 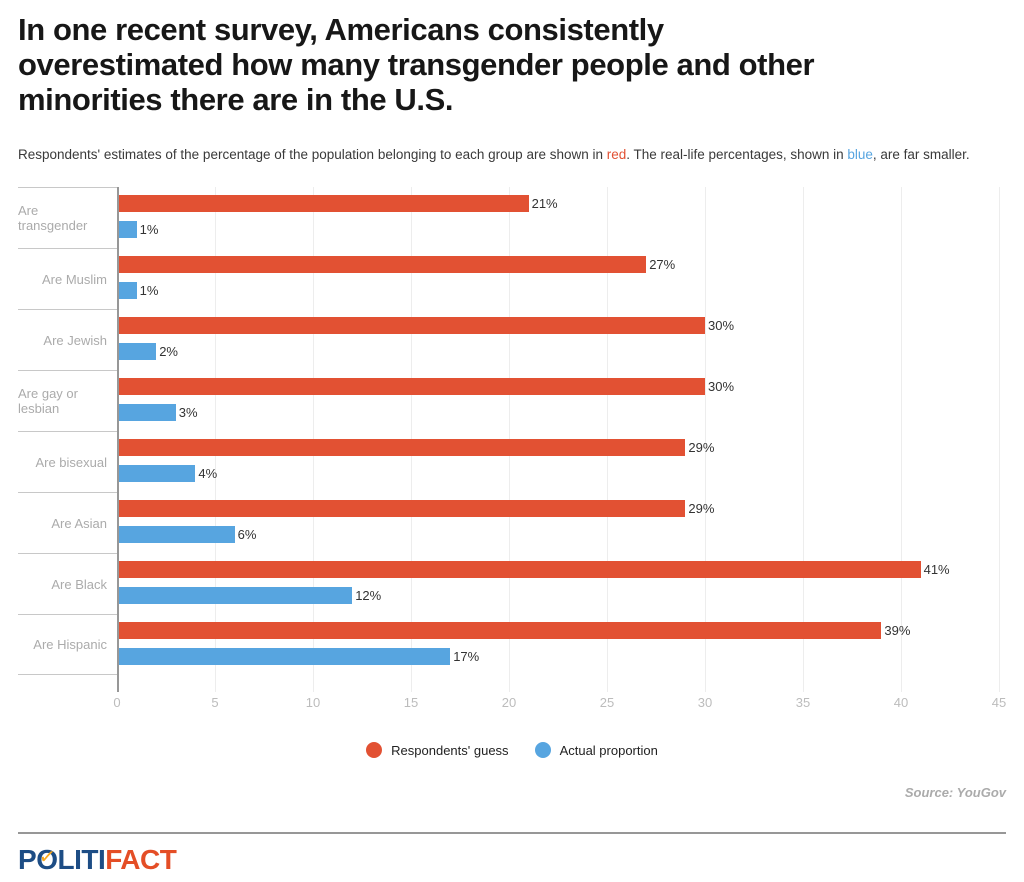 I want to click on x-tick-label: 10, so click(x=313, y=702).